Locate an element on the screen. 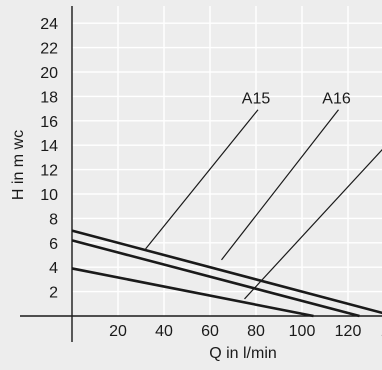  x-tick-label: 120 is located at coordinates (348, 331).